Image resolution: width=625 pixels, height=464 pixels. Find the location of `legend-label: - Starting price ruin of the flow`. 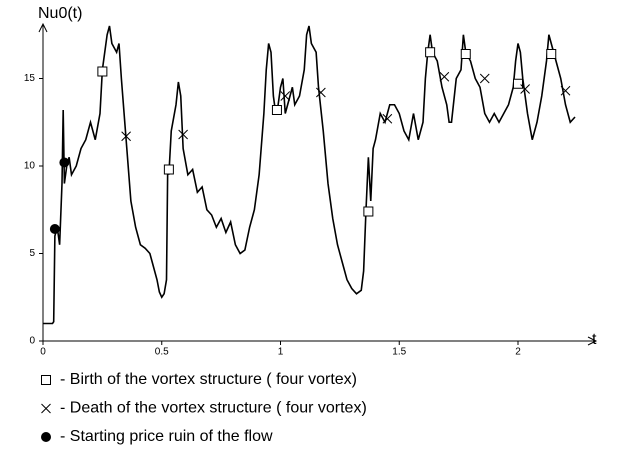

legend-label: - Starting price ruin of the flow is located at coordinates (166, 436).